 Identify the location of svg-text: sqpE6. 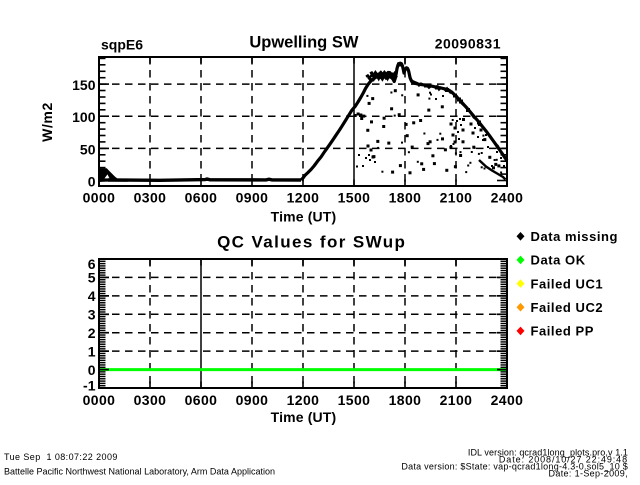
(122, 44).